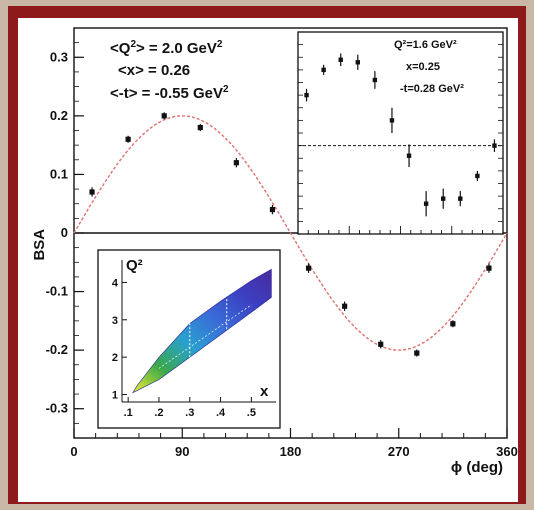 The image size is (534, 510). Describe the element at coordinates (115, 358) in the screenshot. I see `heatmap-y-tick-label-1: 2` at that location.